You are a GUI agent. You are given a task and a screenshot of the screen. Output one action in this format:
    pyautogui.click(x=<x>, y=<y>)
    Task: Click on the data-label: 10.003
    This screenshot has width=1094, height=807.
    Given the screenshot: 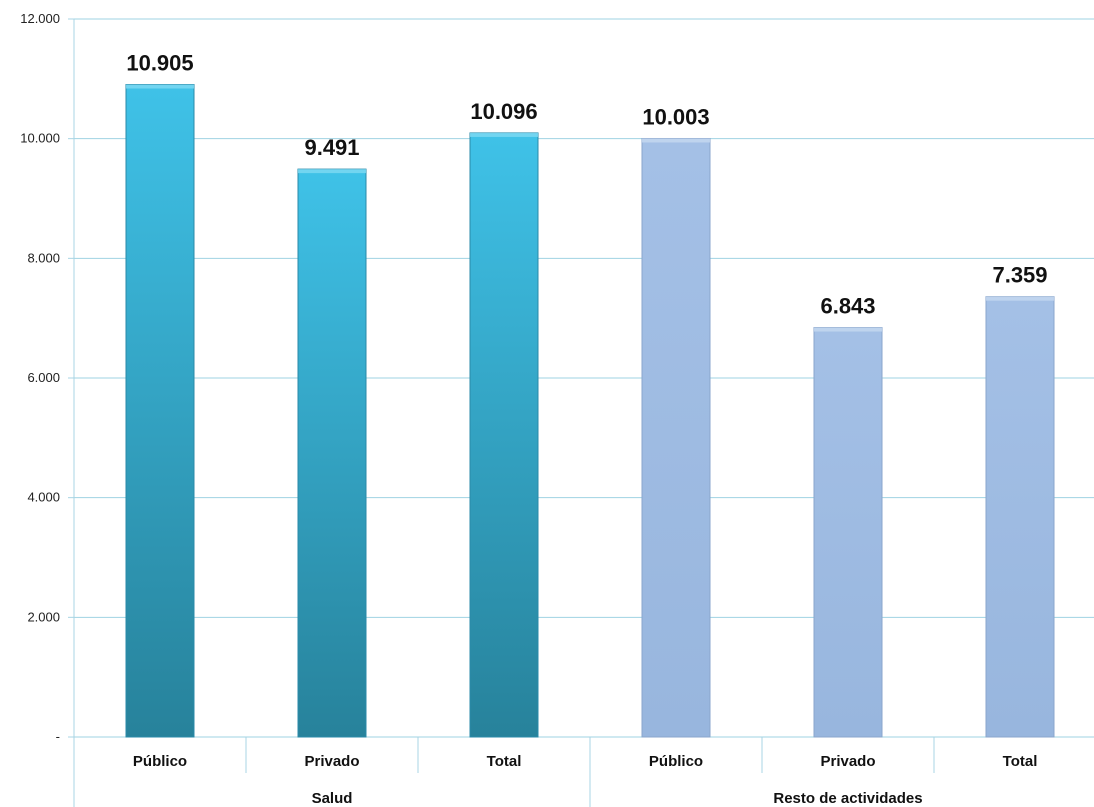 What is the action you would take?
    pyautogui.click(x=675, y=116)
    